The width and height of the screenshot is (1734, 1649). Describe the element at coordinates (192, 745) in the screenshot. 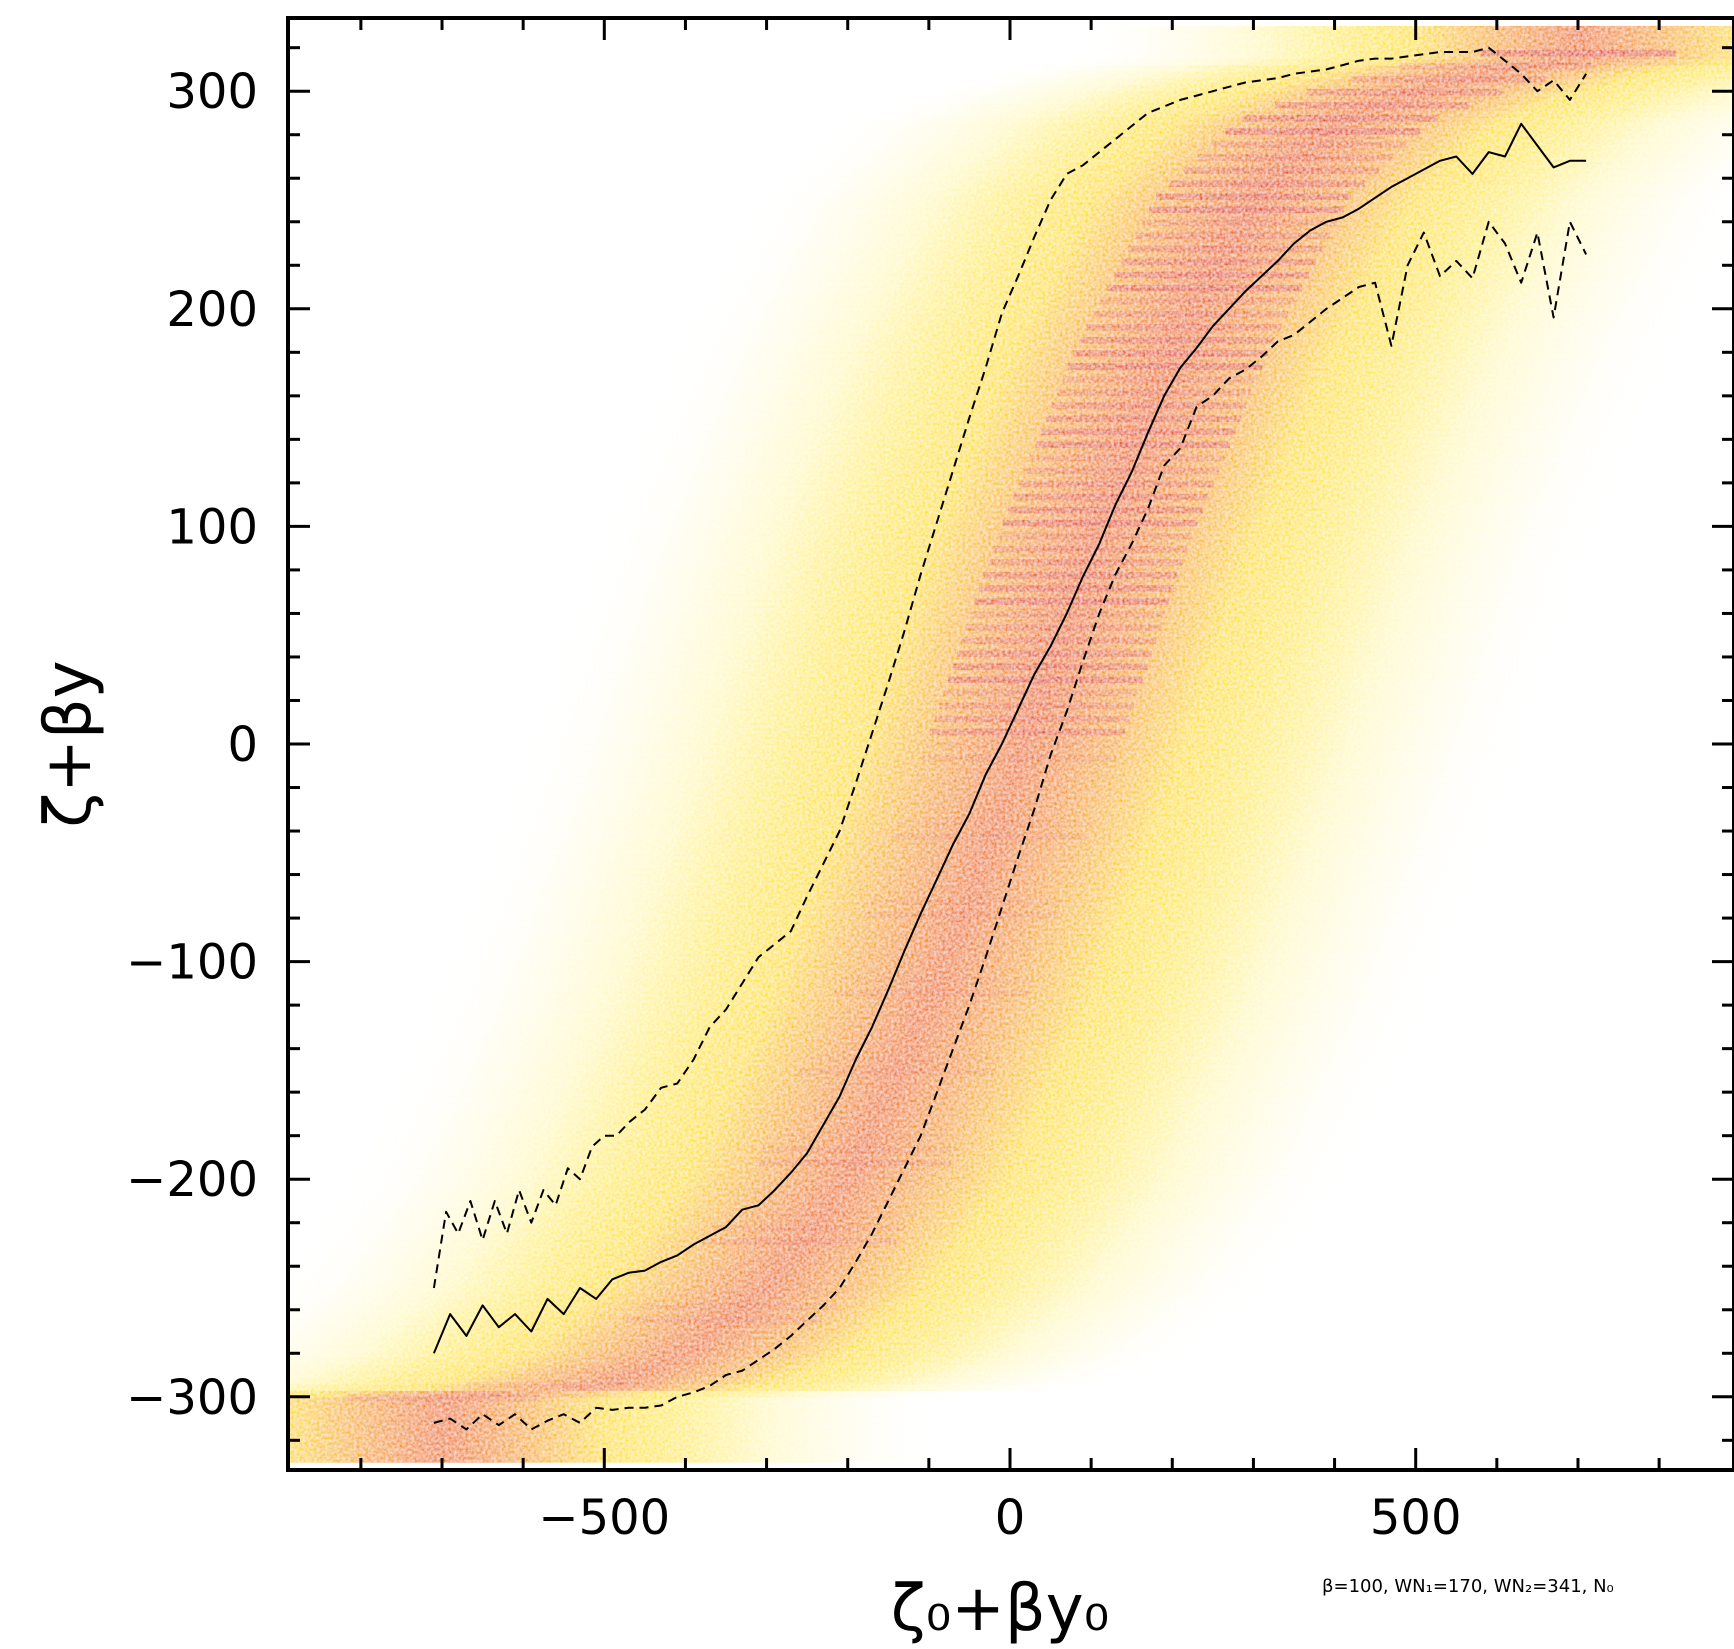

I see `y-tick-labels: 300 200 100 0 −100 −200 −300` at that location.